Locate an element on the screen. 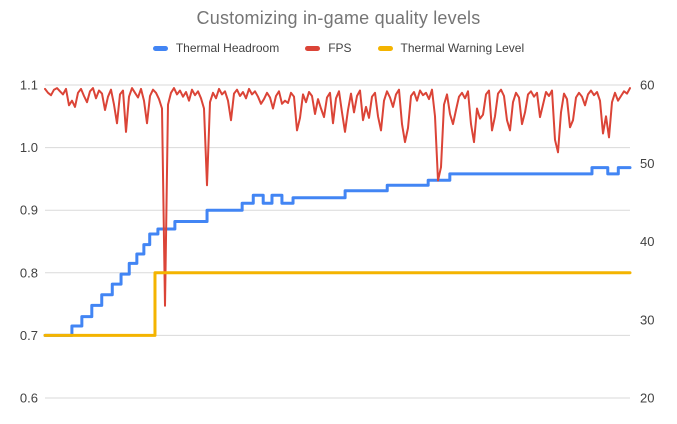 This screenshot has height=424, width=677. thermal-warning-swatch-icon is located at coordinates (385, 48).